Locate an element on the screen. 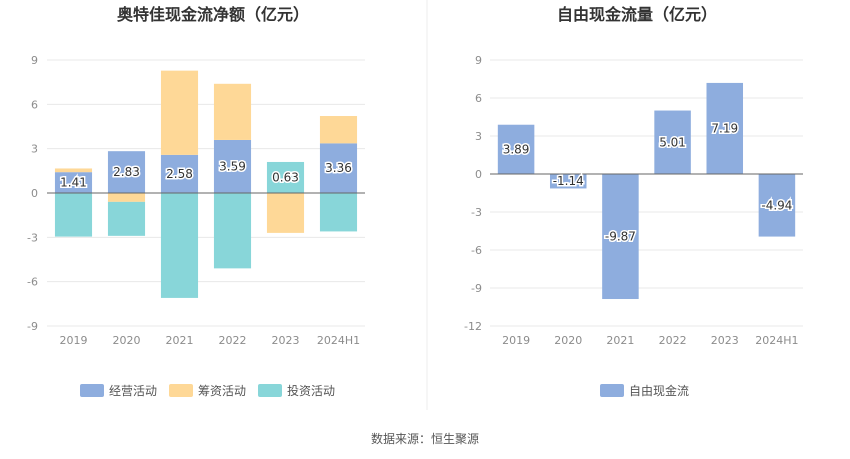 The image size is (850, 459). legend-label-free_cash_flow: 自由现金流 is located at coordinates (659, 390).